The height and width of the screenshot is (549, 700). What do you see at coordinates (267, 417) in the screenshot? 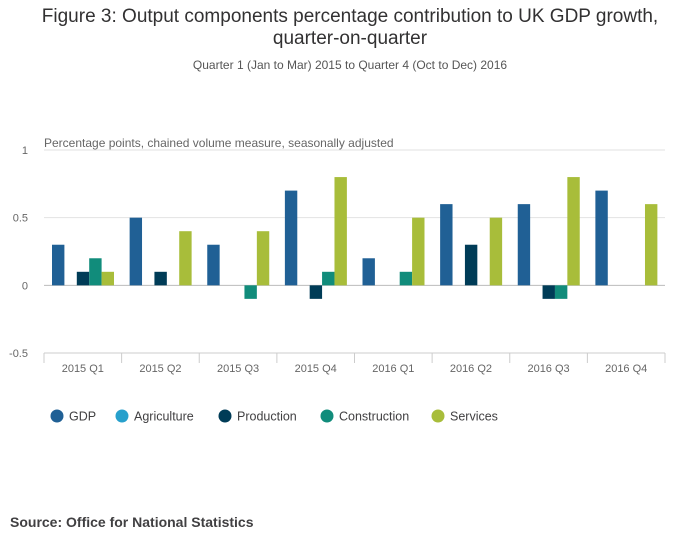
I see `legend-label: Production` at bounding box center [267, 417].